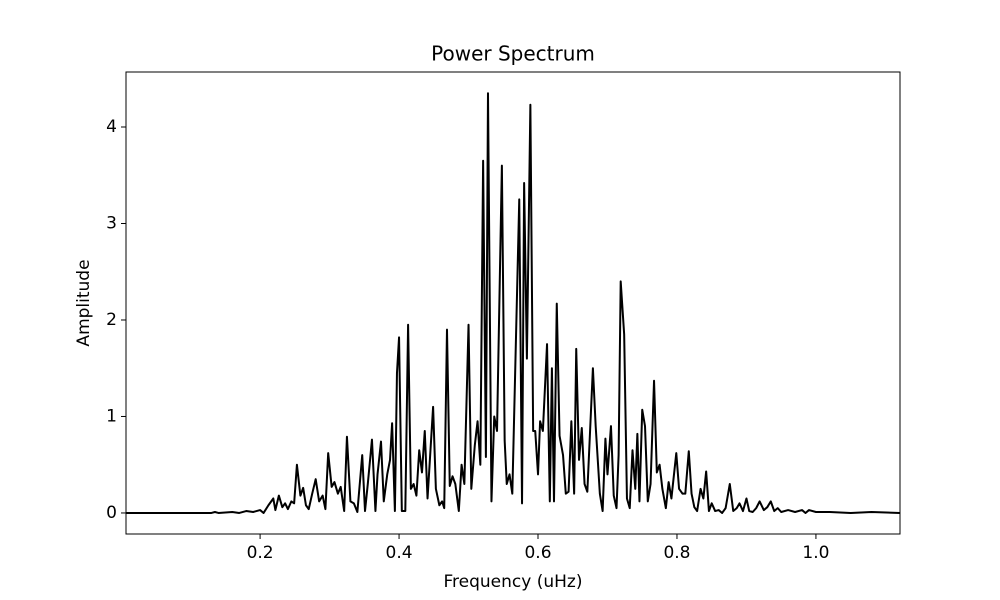  I want to click on x-axis-label: Frequency (uHz), so click(513, 582).